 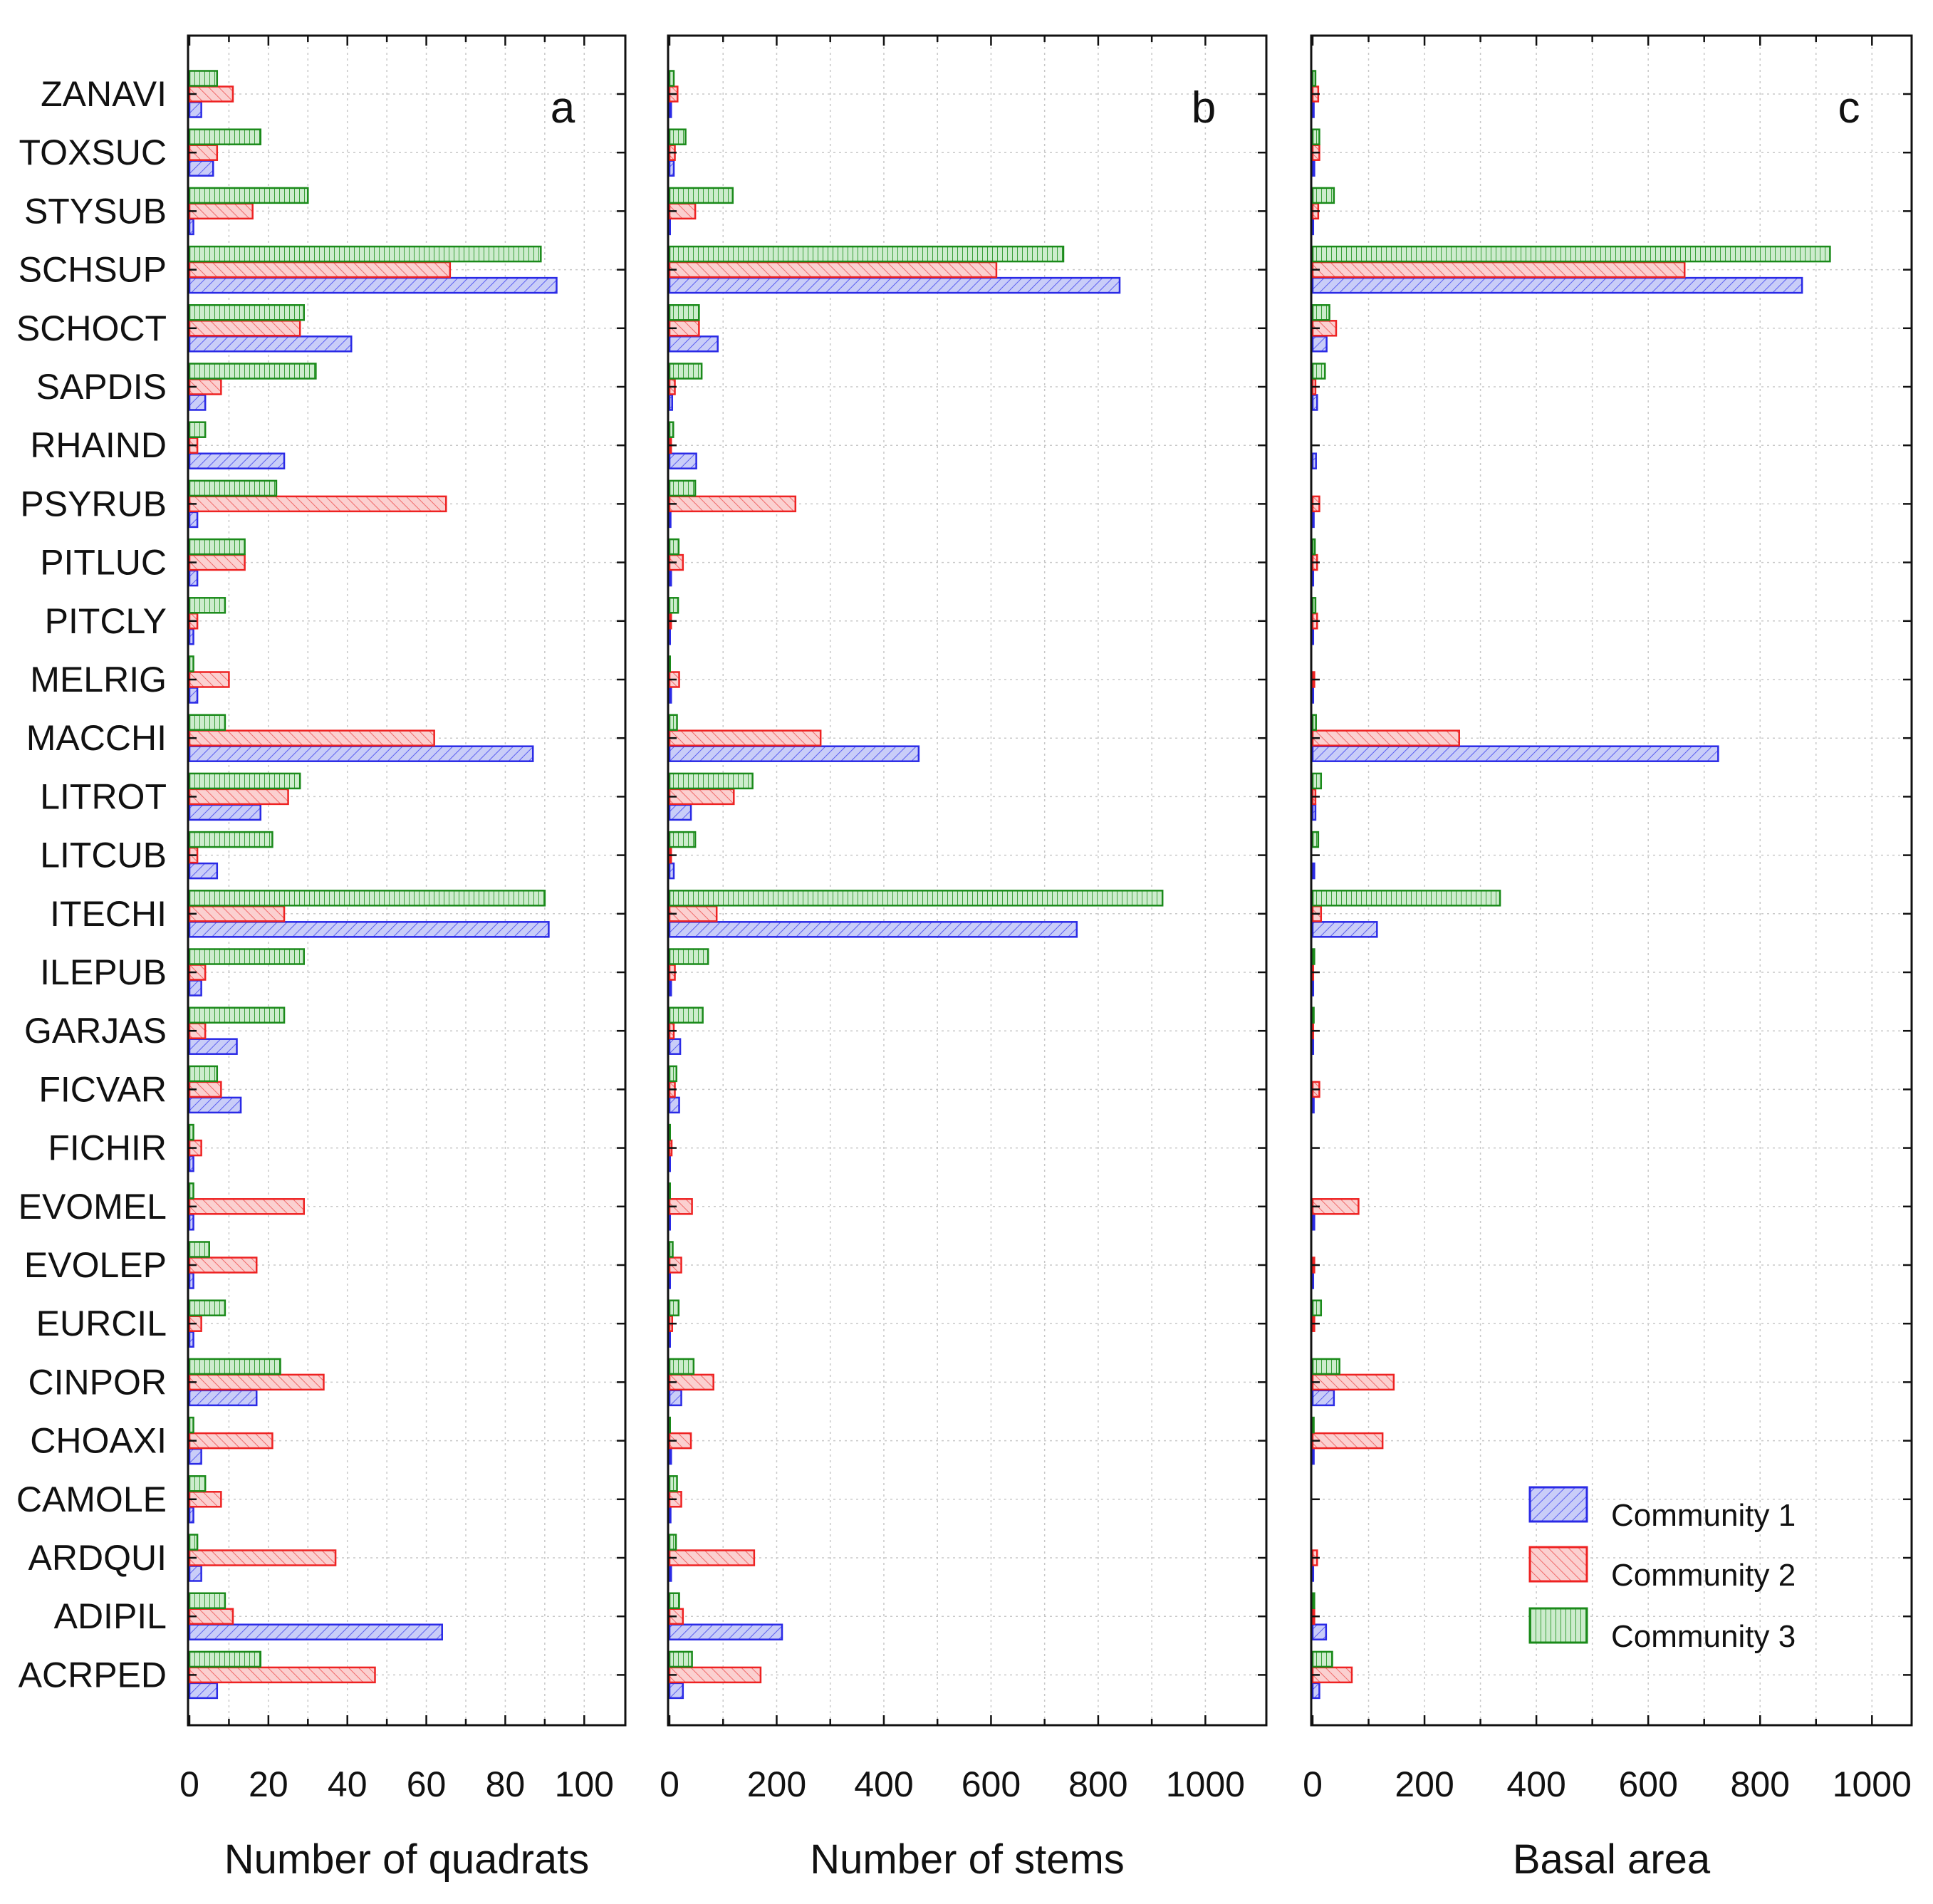 I want to click on legend-label-community-1: Community 1, so click(x=1703, y=1515).